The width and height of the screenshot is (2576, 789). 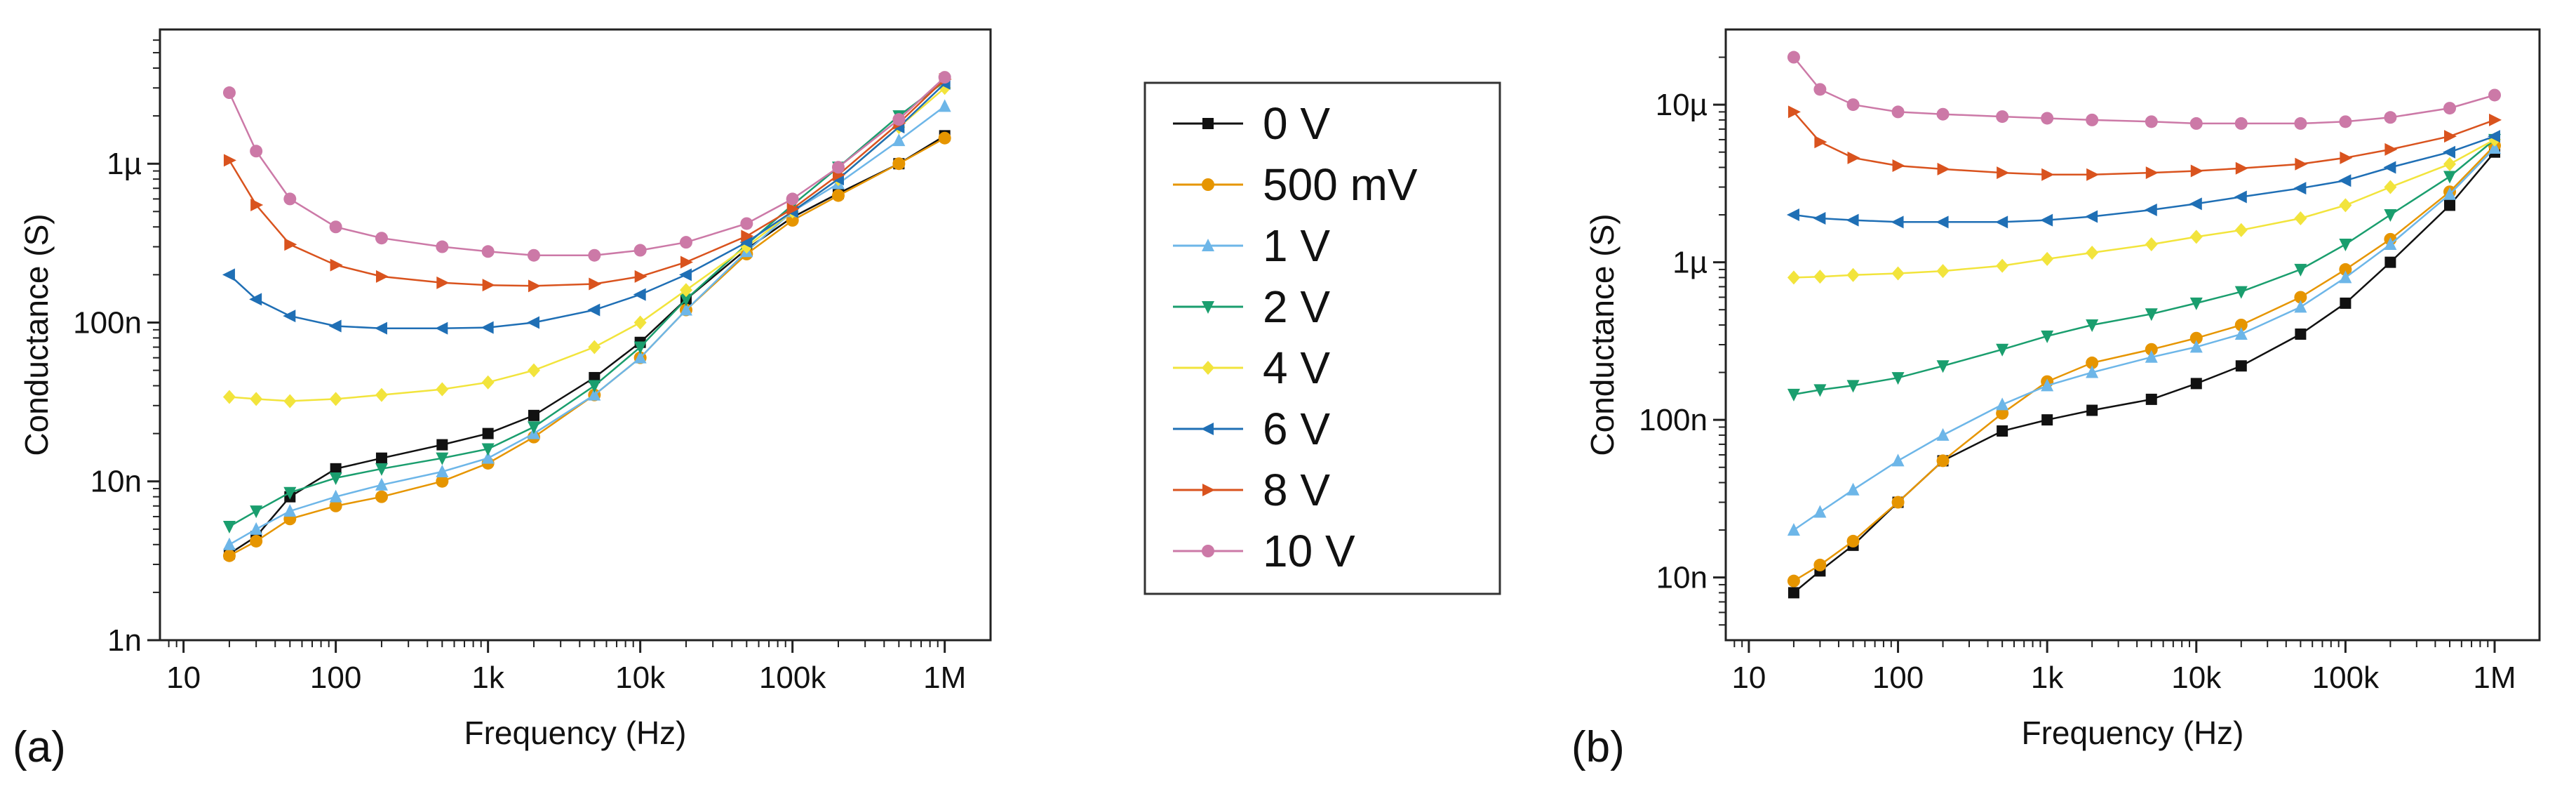 I want to click on legend-label: 8 V, so click(x=1296, y=490).